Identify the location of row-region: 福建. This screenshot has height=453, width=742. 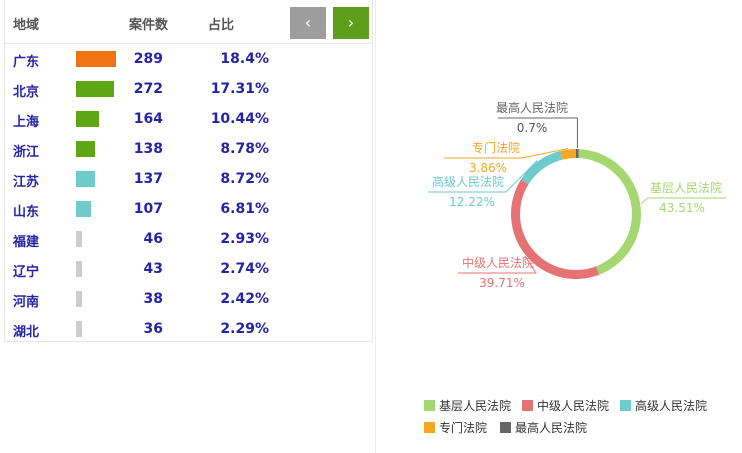
(26, 242).